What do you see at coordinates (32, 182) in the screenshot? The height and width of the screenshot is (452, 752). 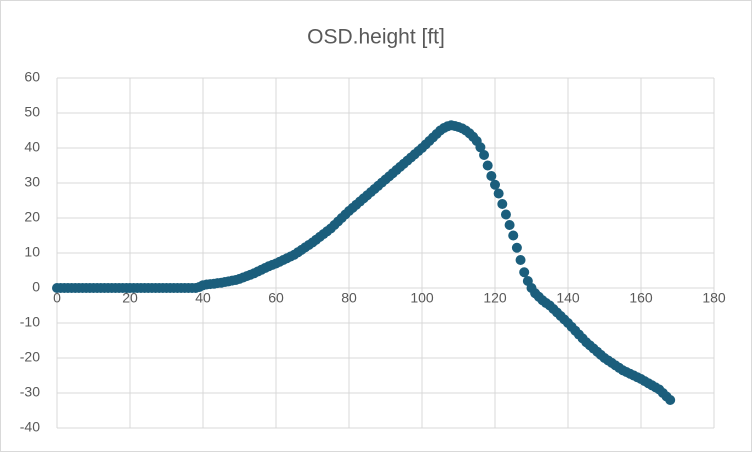 I see `y-tick-label: 30` at bounding box center [32, 182].